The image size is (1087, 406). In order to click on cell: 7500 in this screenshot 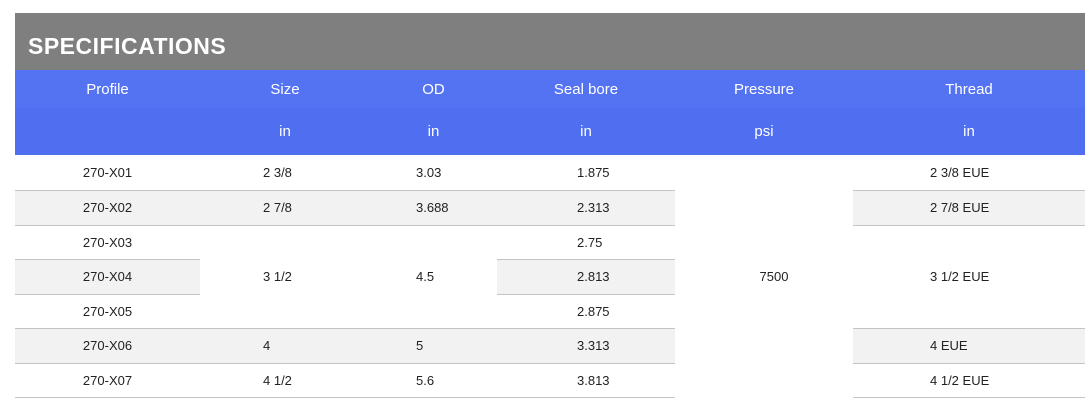, I will do `click(774, 276)`.